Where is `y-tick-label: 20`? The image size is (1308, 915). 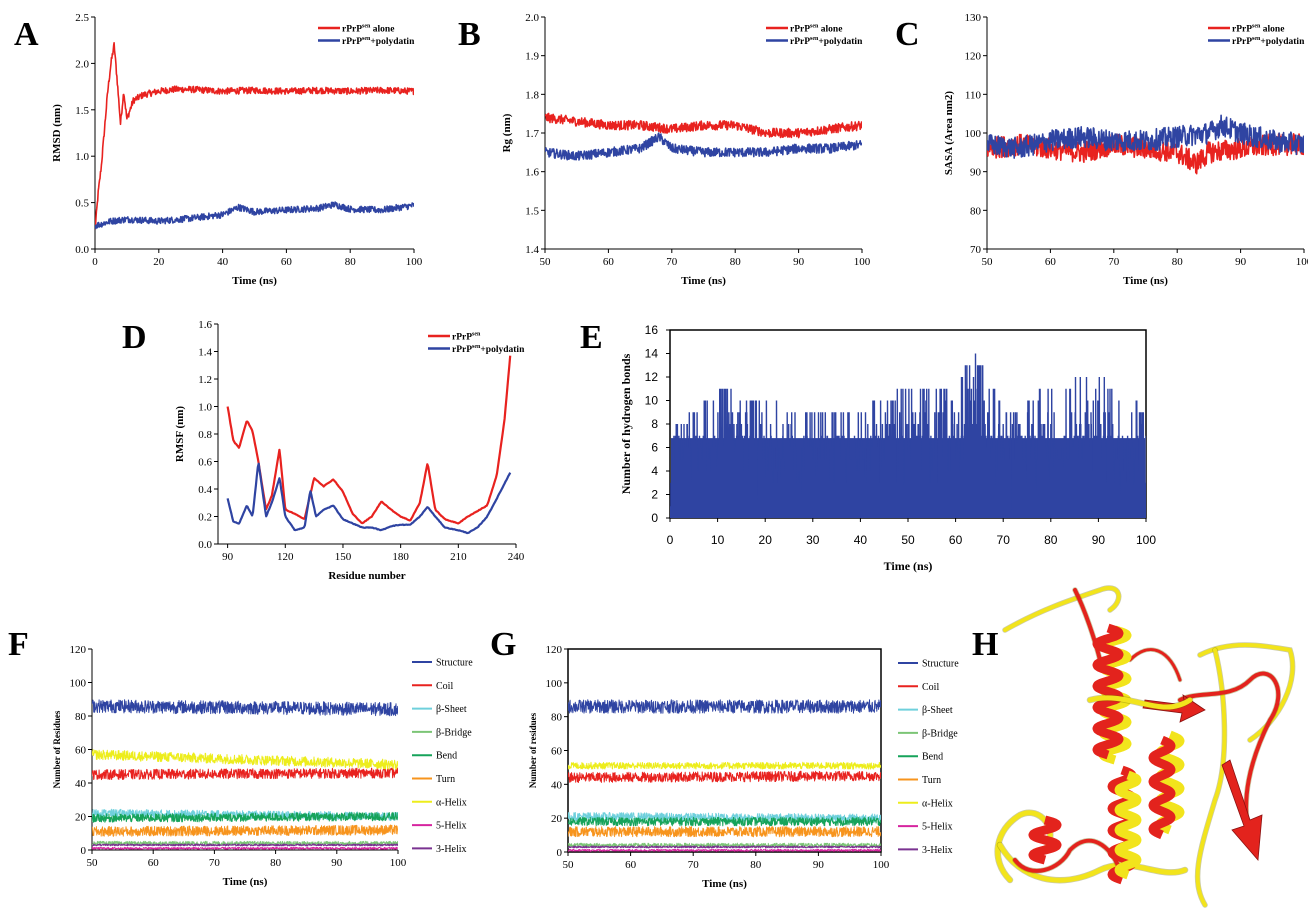 y-tick-label: 20 is located at coordinates (81, 818).